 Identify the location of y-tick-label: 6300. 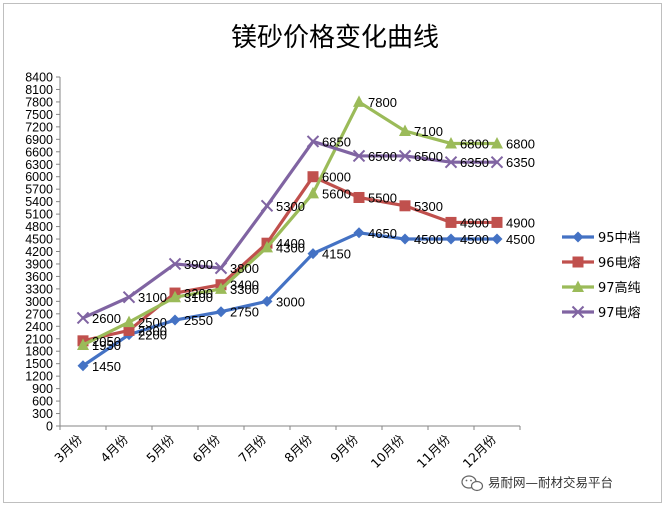
(39, 165).